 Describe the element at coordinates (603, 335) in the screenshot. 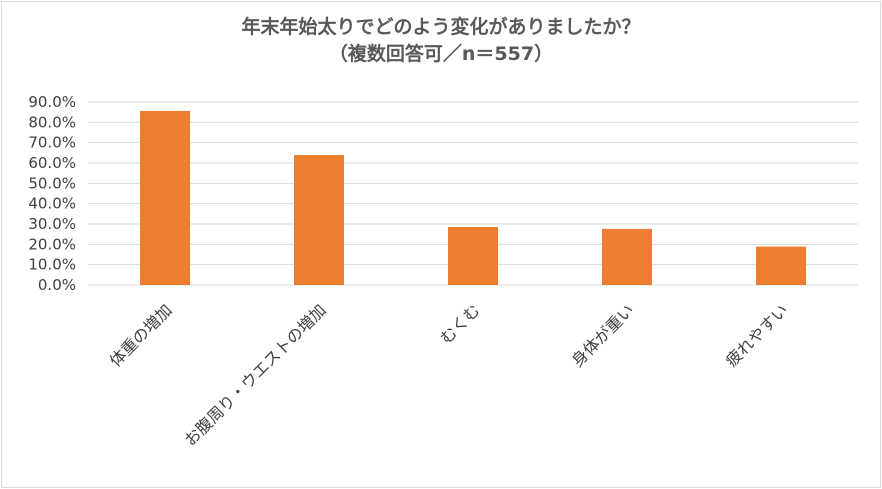

I see `x-tick-label: 身体が重い` at that location.